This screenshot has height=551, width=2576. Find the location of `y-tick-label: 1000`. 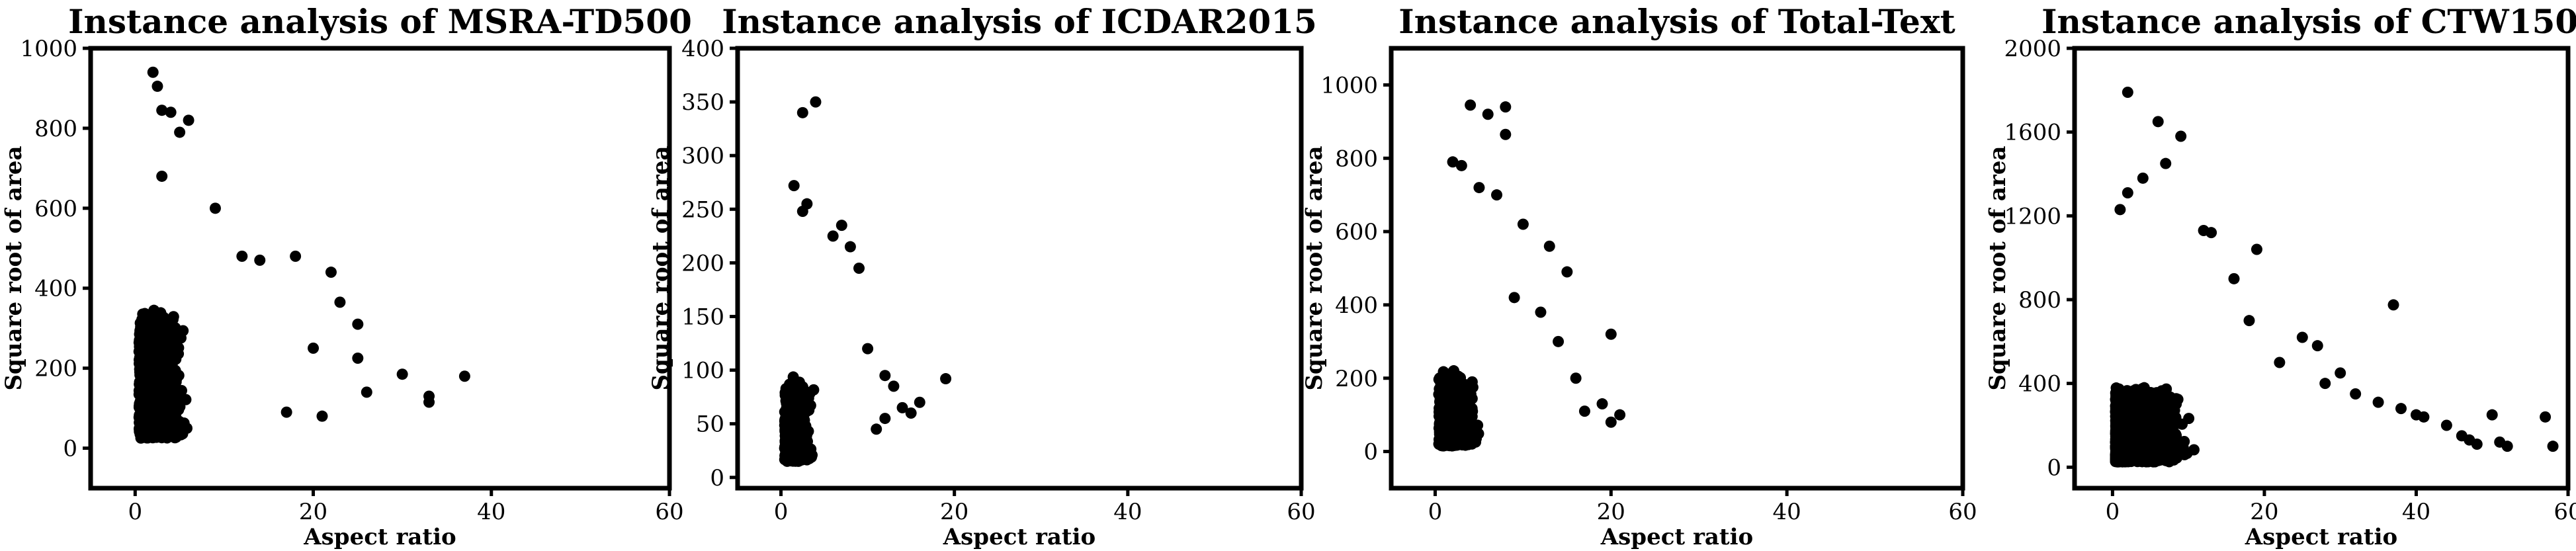

y-tick-label: 1000 is located at coordinates (48, 49).